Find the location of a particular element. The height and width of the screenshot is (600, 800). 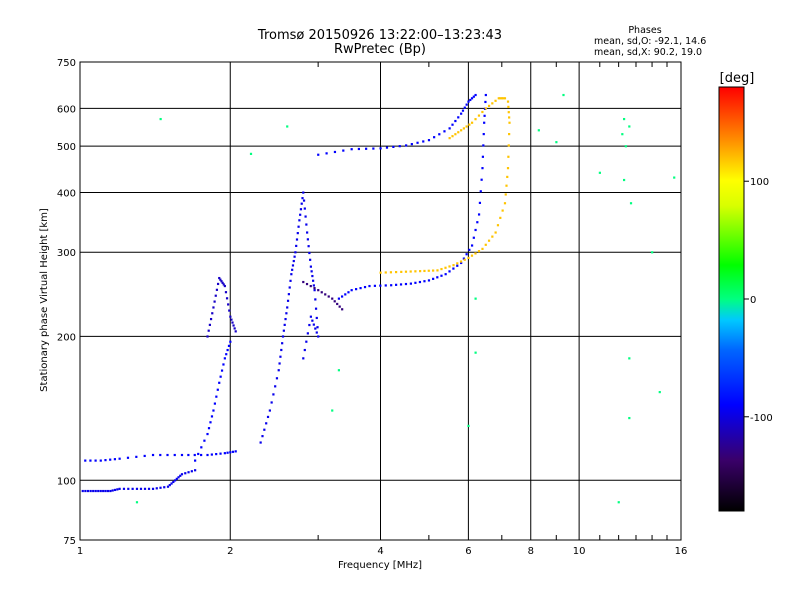

series-upper_e_layer is located at coordinates (160, 456).